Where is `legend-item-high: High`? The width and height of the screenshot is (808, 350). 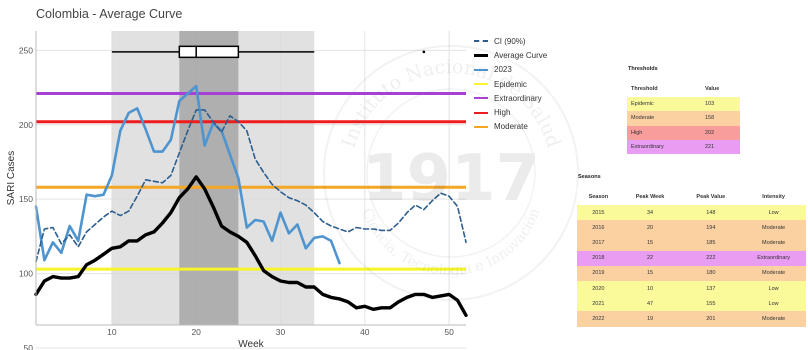 legend-item-high: High is located at coordinates (510, 112).